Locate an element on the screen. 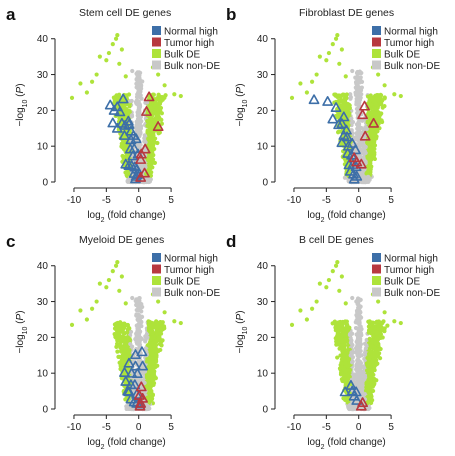  panel-letter: b is located at coordinates (231, 14).